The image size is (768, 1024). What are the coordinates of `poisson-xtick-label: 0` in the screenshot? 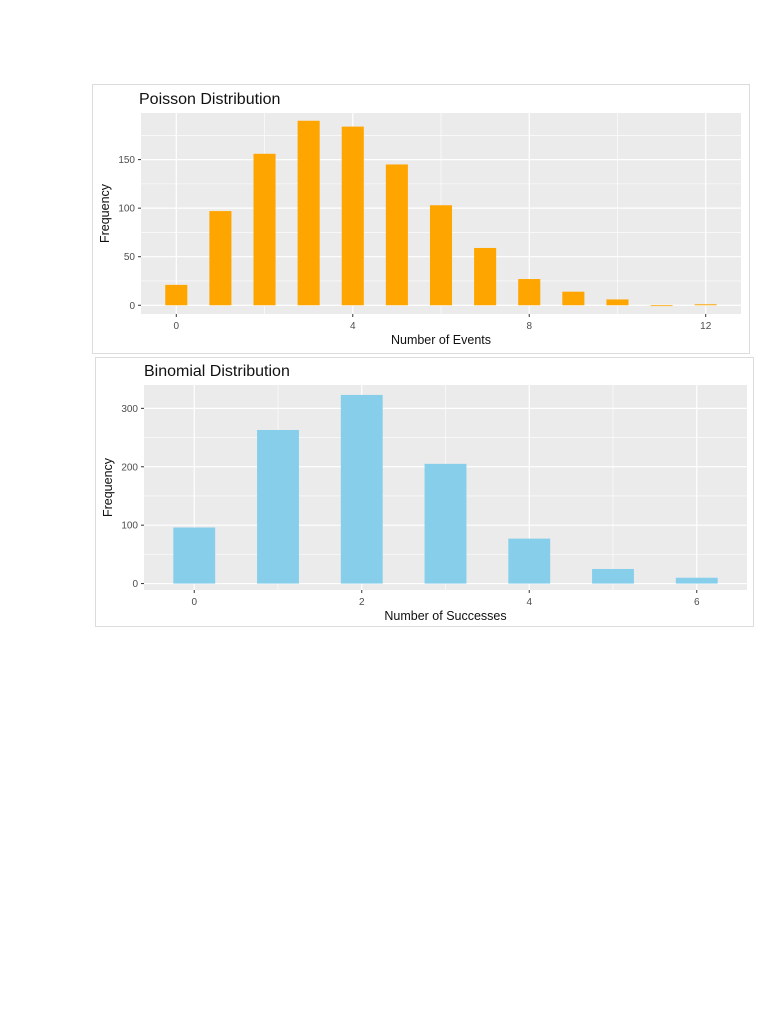 It's located at (177, 326).